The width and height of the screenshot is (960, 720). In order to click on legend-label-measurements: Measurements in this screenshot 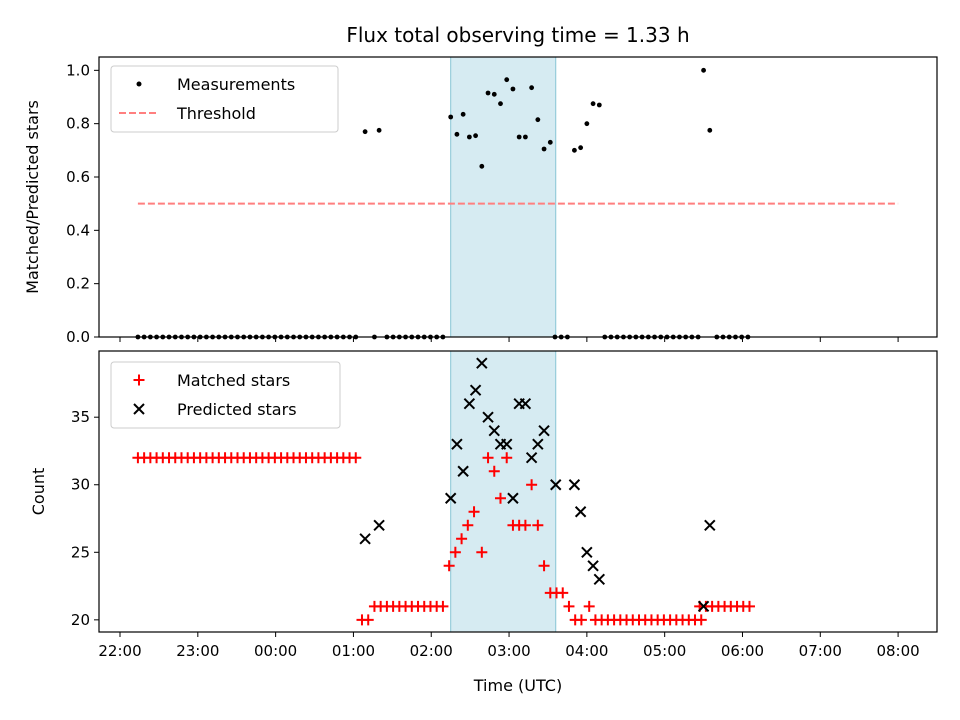, I will do `click(236, 84)`.